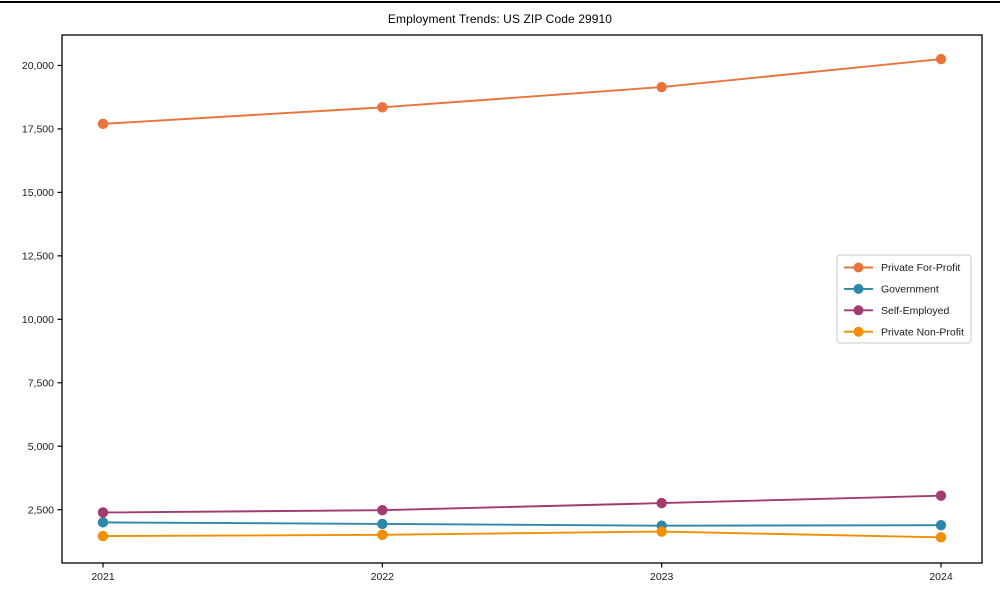  What do you see at coordinates (922, 332) in the screenshot?
I see `legend-label-private-non-profit: Private Non-Profit` at bounding box center [922, 332].